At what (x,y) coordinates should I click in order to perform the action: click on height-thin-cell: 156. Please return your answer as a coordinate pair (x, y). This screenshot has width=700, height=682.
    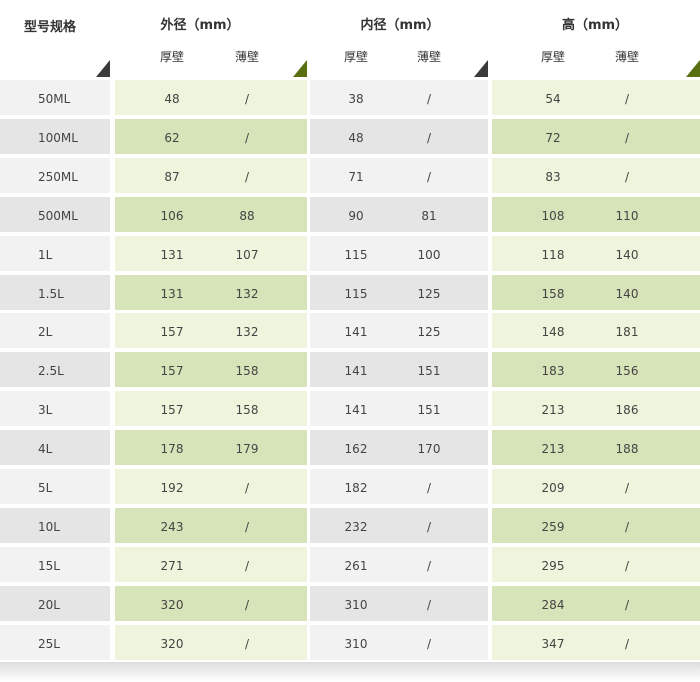
    Looking at the image, I should click on (656, 370).